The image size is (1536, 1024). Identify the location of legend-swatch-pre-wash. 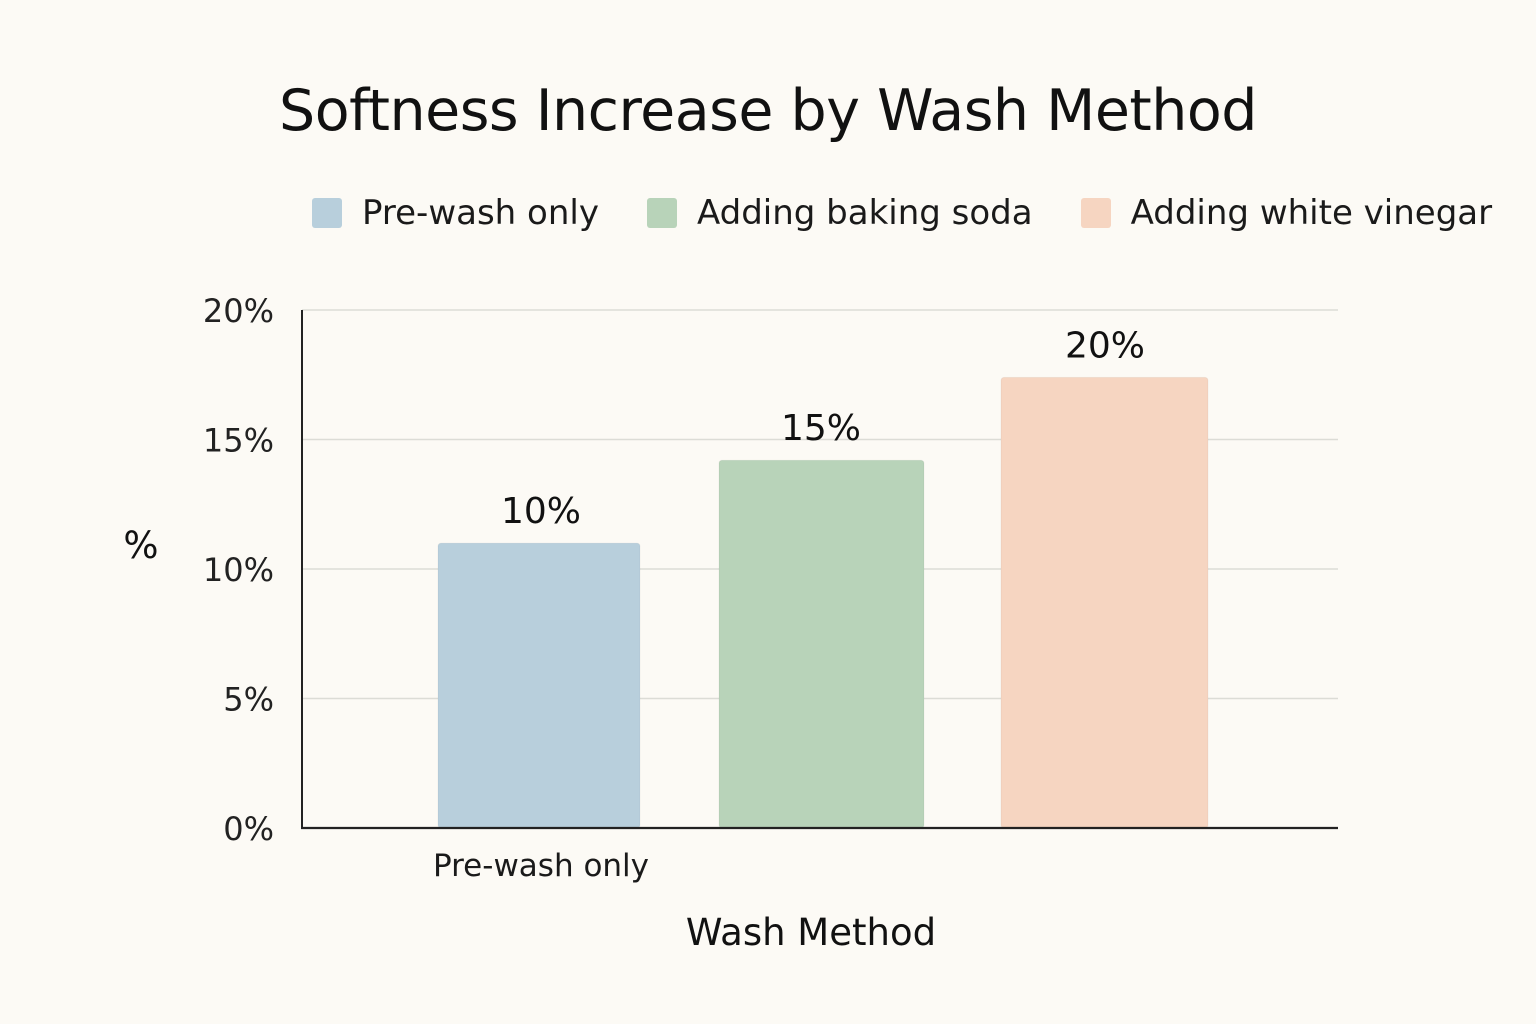
(327, 213).